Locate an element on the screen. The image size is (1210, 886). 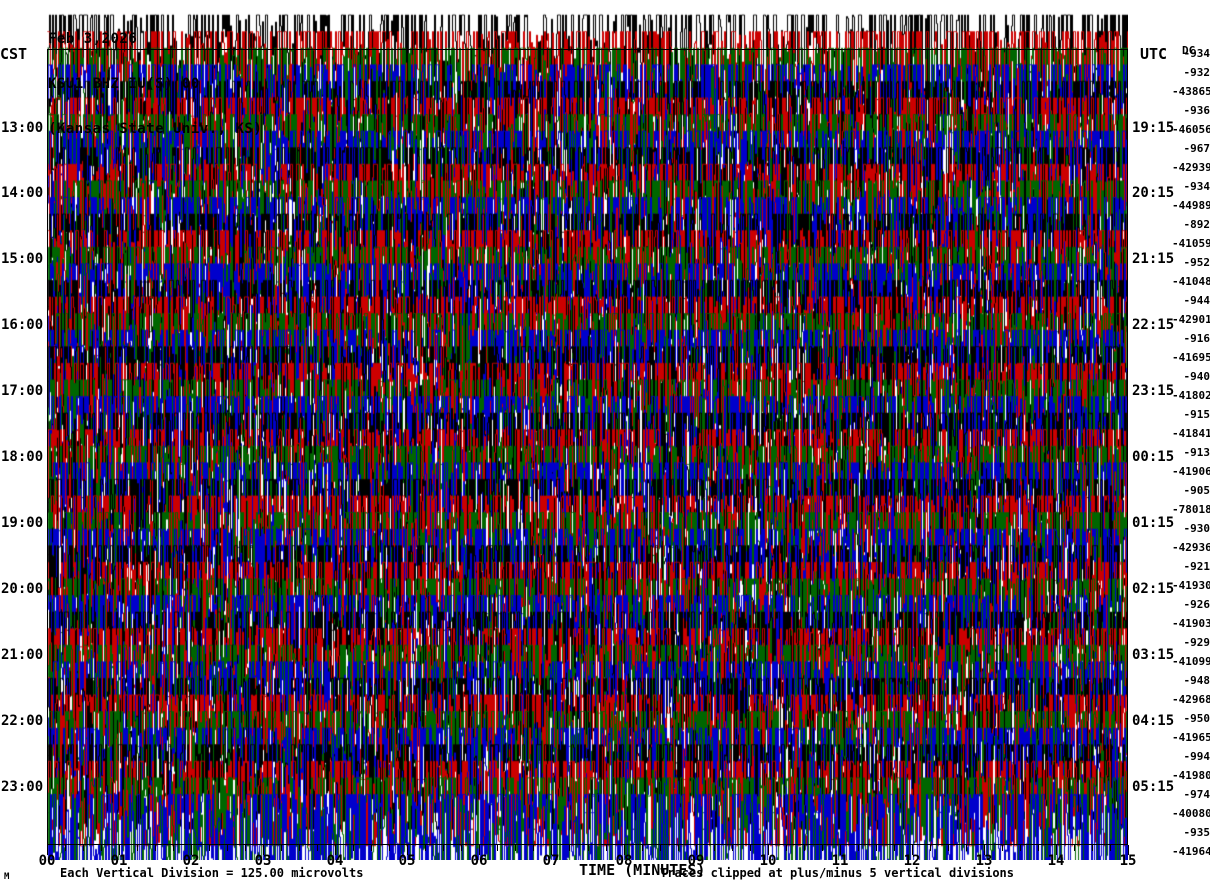
left-hour-tick: 20:00 is located at coordinates (22, 589).